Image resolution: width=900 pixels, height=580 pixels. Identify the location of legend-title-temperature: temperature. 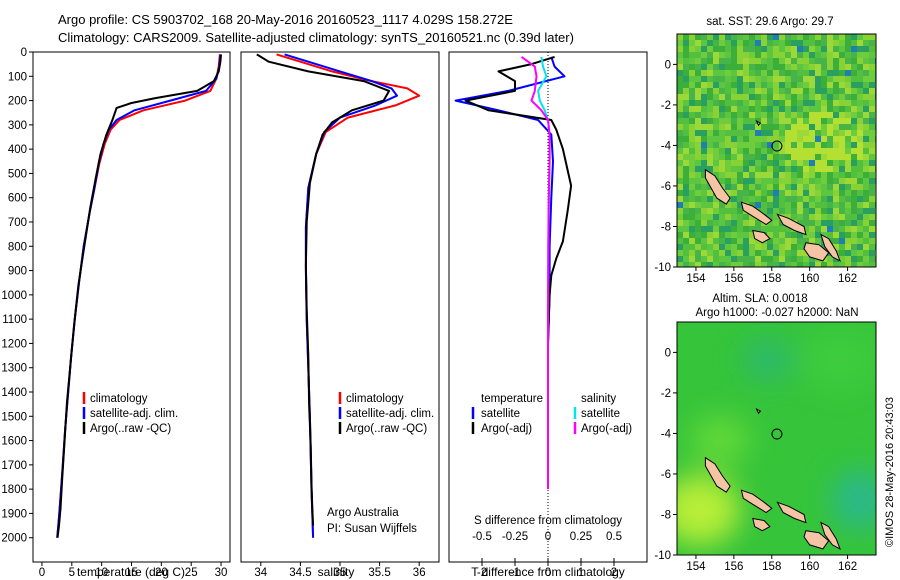
(512, 399).